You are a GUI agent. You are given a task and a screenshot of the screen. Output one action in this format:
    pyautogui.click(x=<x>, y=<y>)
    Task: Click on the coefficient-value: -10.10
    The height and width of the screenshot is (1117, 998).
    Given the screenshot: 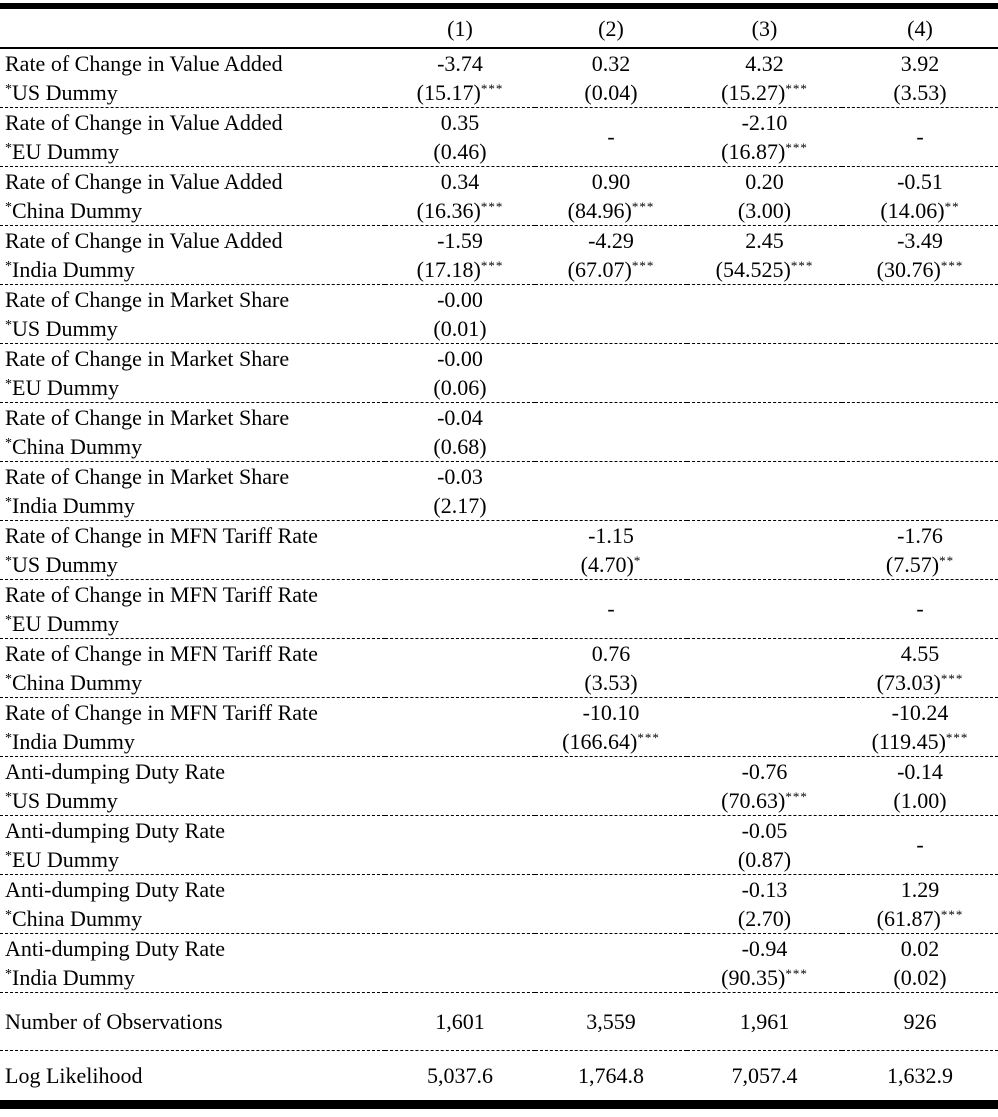 What is the action you would take?
    pyautogui.click(x=611, y=712)
    